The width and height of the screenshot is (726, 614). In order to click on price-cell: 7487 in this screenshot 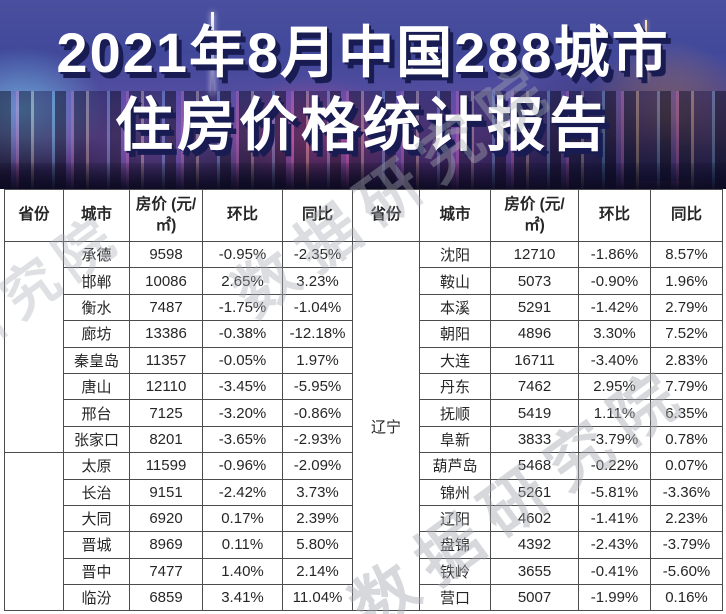, I will do `click(166, 307)`.